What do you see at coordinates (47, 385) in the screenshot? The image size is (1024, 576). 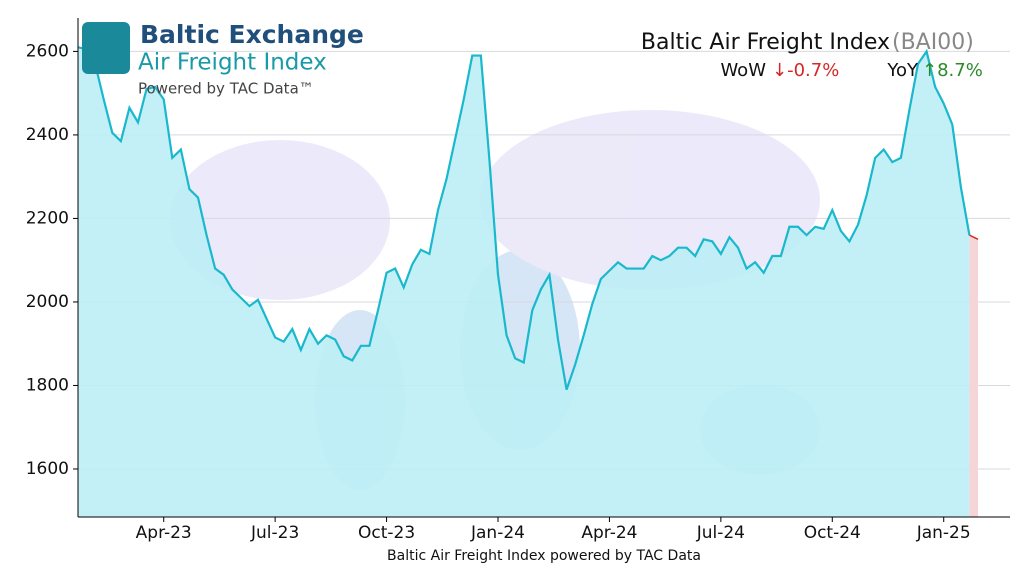 I see `y-tick-label: 1800` at bounding box center [47, 385].